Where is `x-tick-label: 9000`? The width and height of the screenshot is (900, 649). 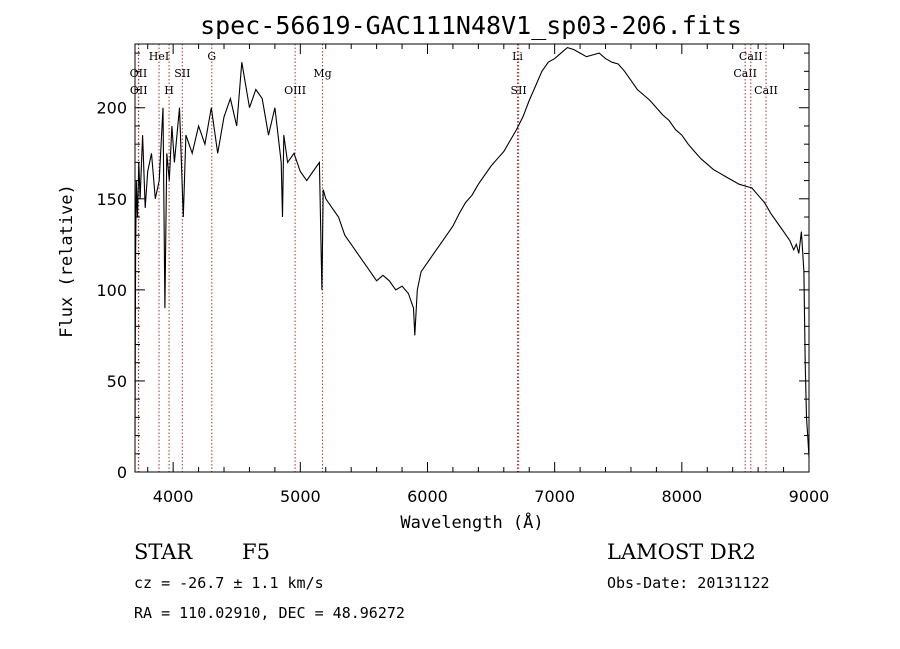
x-tick-label: 9000 is located at coordinates (809, 496).